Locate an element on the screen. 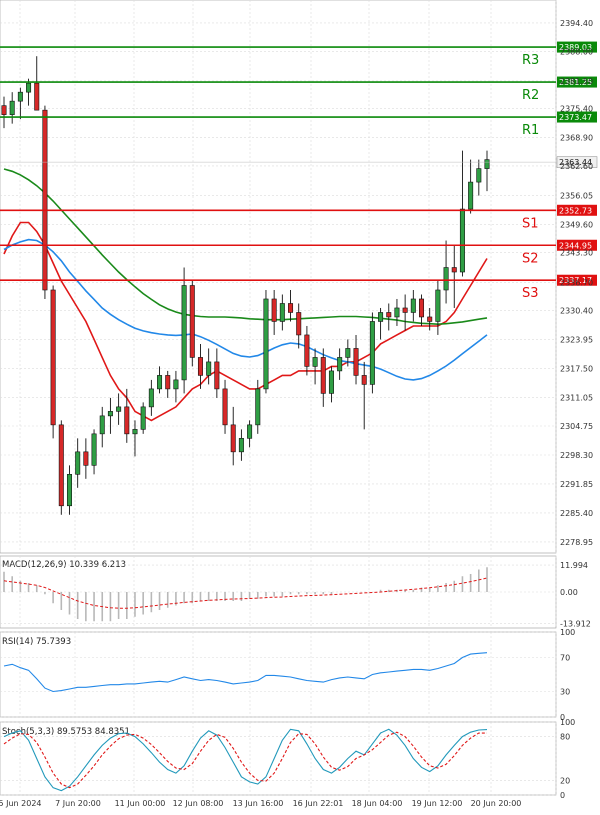 The height and width of the screenshot is (815, 600). current-price-text: 2363.44 is located at coordinates (575, 162).